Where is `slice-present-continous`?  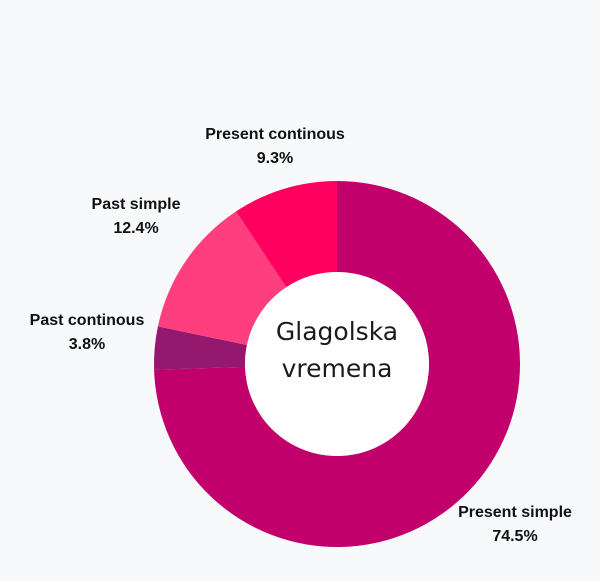 slice-present-continous is located at coordinates (286, 234).